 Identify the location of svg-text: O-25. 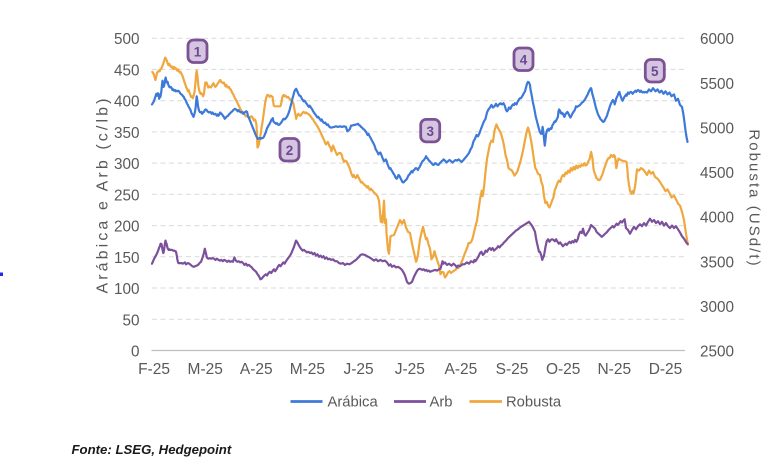
(563, 369).